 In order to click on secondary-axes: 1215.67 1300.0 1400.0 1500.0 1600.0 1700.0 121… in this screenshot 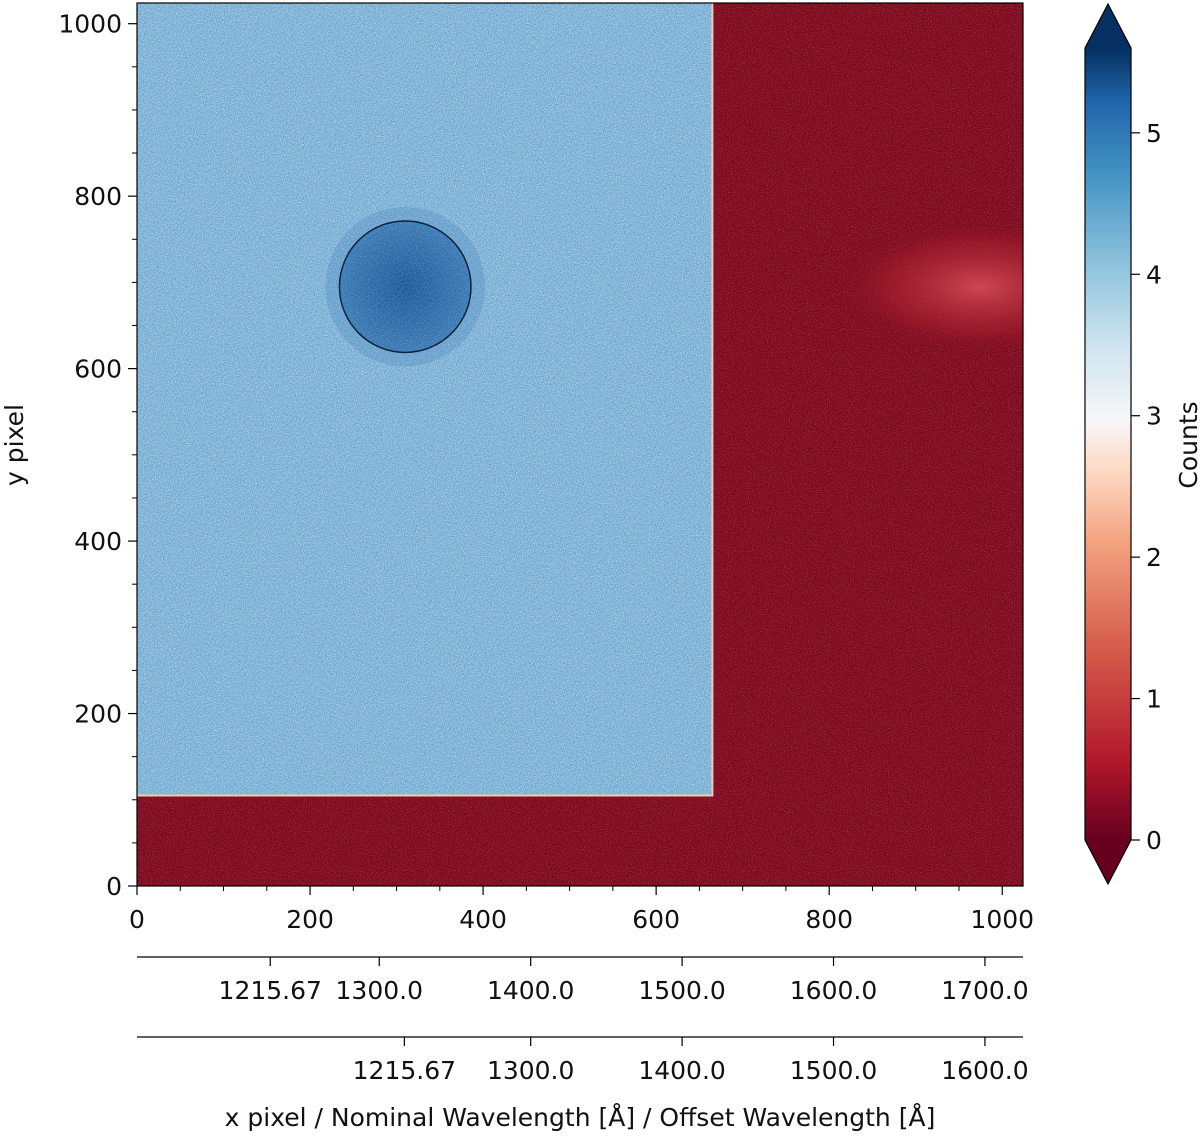, I will do `click(583, 1020)`.